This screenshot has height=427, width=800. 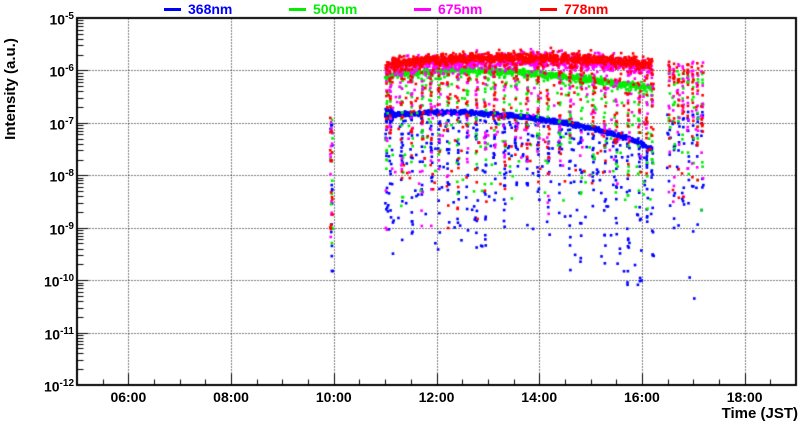 I want to click on legend-entry-500nm: 500nm, so click(x=323, y=9).